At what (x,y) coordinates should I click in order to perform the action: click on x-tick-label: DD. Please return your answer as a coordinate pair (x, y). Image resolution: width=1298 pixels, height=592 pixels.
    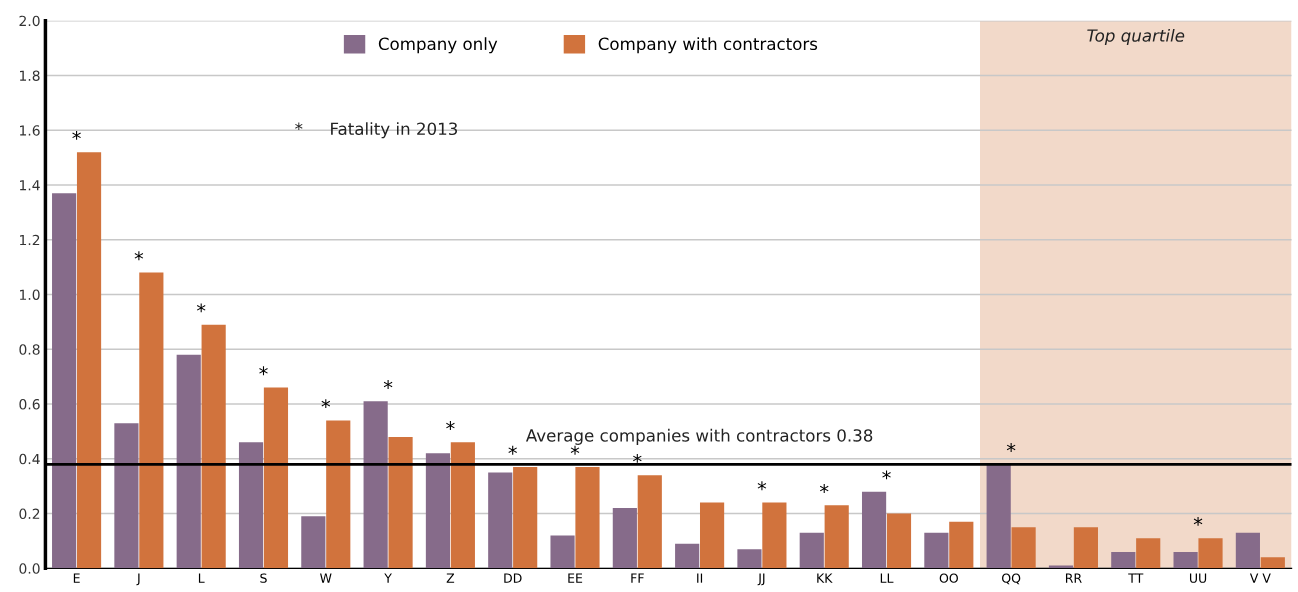
    Looking at the image, I should click on (513, 578).